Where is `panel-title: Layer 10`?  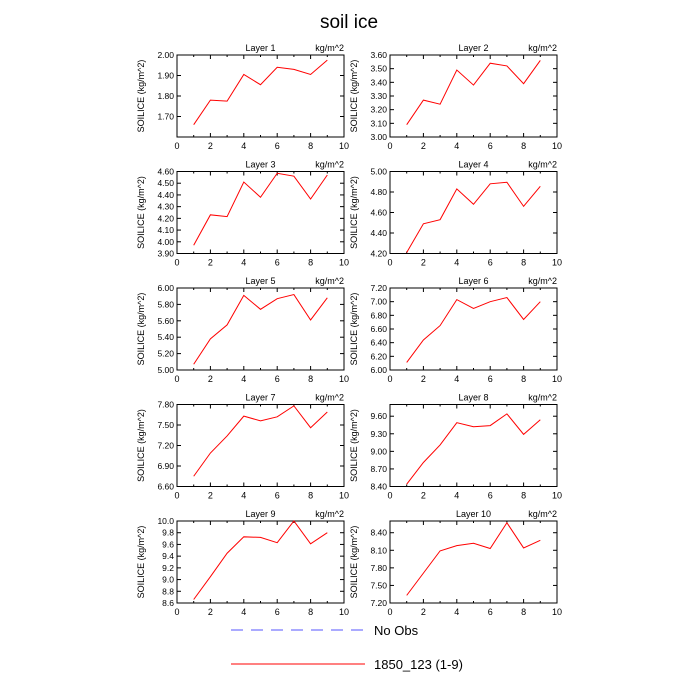 panel-title: Layer 10 is located at coordinates (473, 514).